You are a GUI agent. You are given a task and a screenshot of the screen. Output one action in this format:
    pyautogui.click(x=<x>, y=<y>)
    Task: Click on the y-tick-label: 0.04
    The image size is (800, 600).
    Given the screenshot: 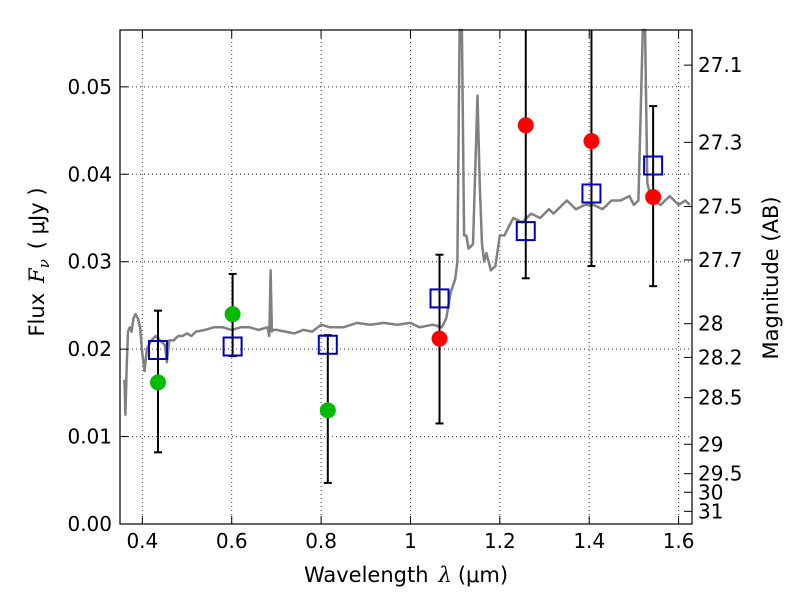 What is the action you would take?
    pyautogui.click(x=89, y=174)
    